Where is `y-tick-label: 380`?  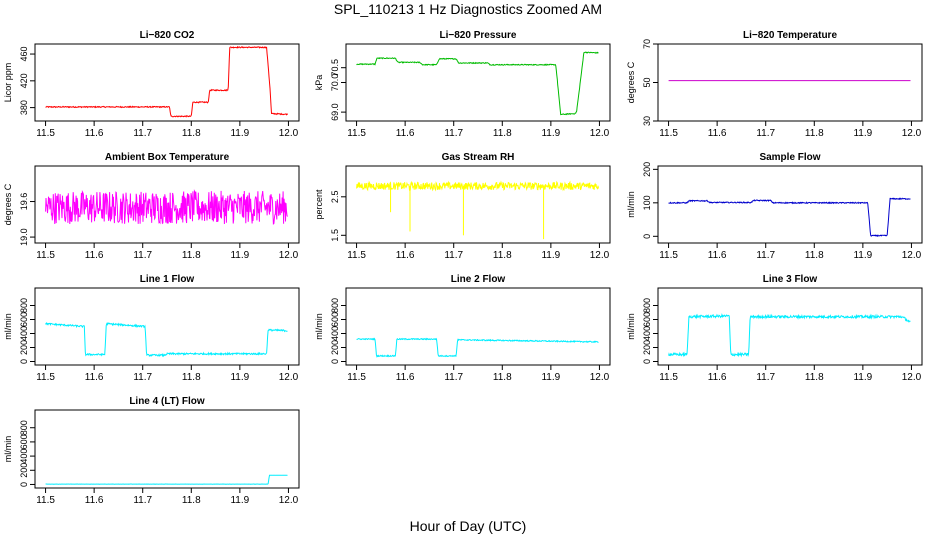
y-tick-label: 380 is located at coordinates (24, 107).